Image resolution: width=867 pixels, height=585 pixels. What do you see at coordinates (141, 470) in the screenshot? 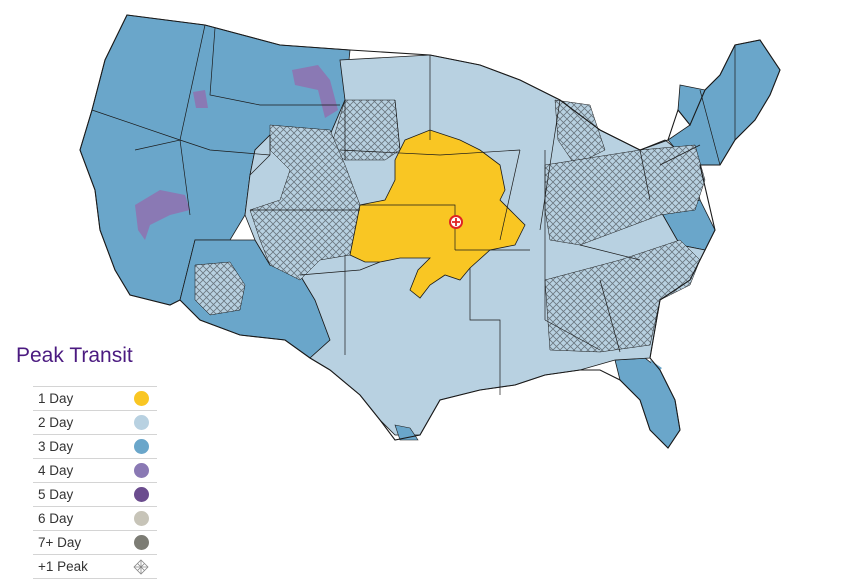
I see `legend-swatch-4day` at bounding box center [141, 470].